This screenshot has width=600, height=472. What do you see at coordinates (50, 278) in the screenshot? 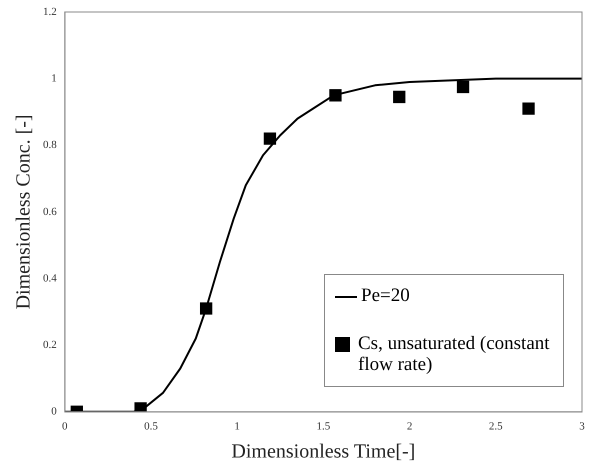
I see `y-tick-label: 0.4` at bounding box center [50, 278].